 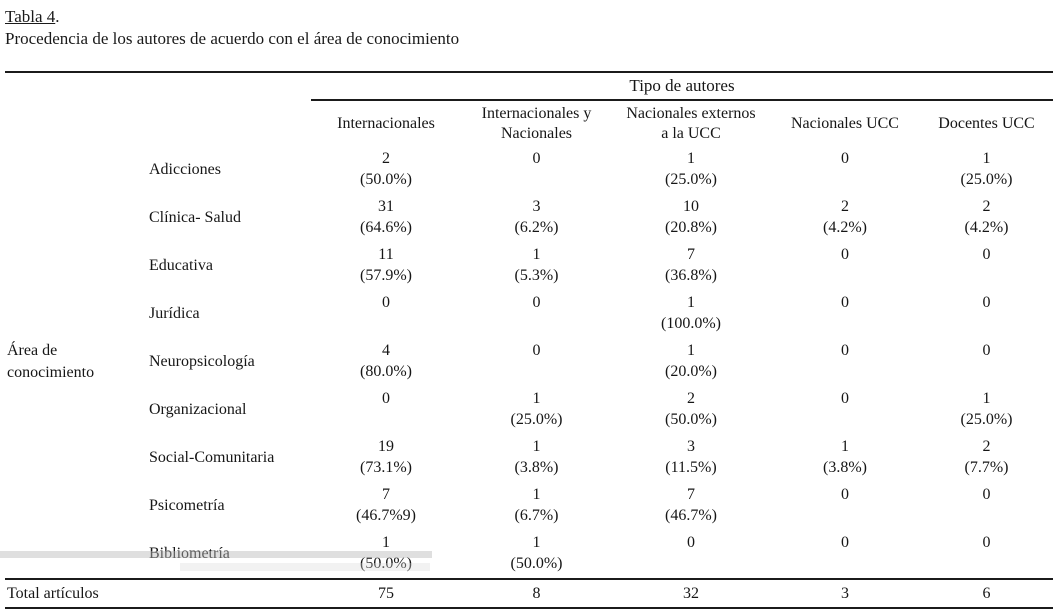 What do you see at coordinates (986, 123) in the screenshot?
I see `column-header-label: Docentes UCC` at bounding box center [986, 123].